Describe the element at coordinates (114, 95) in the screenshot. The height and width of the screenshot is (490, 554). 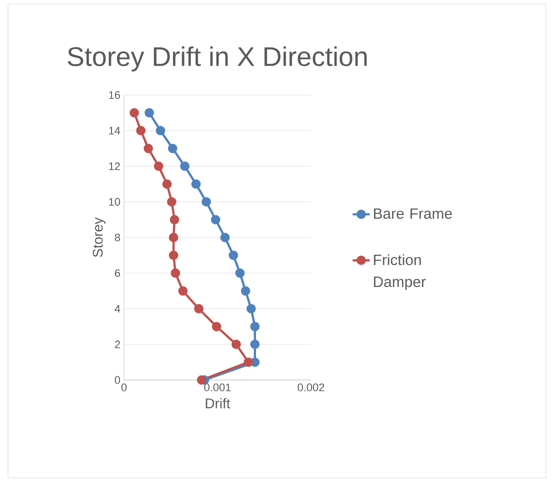
I see `y-tick-label: 16` at that location.